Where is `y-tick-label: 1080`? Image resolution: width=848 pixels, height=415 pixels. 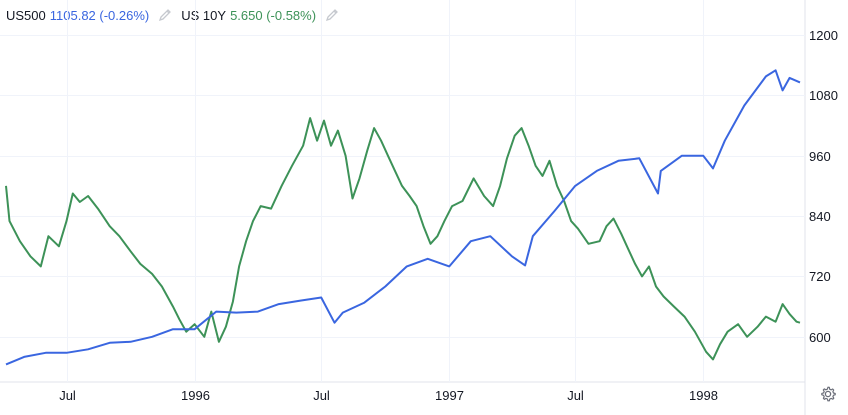 y-tick-label: 1080 is located at coordinates (823, 95).